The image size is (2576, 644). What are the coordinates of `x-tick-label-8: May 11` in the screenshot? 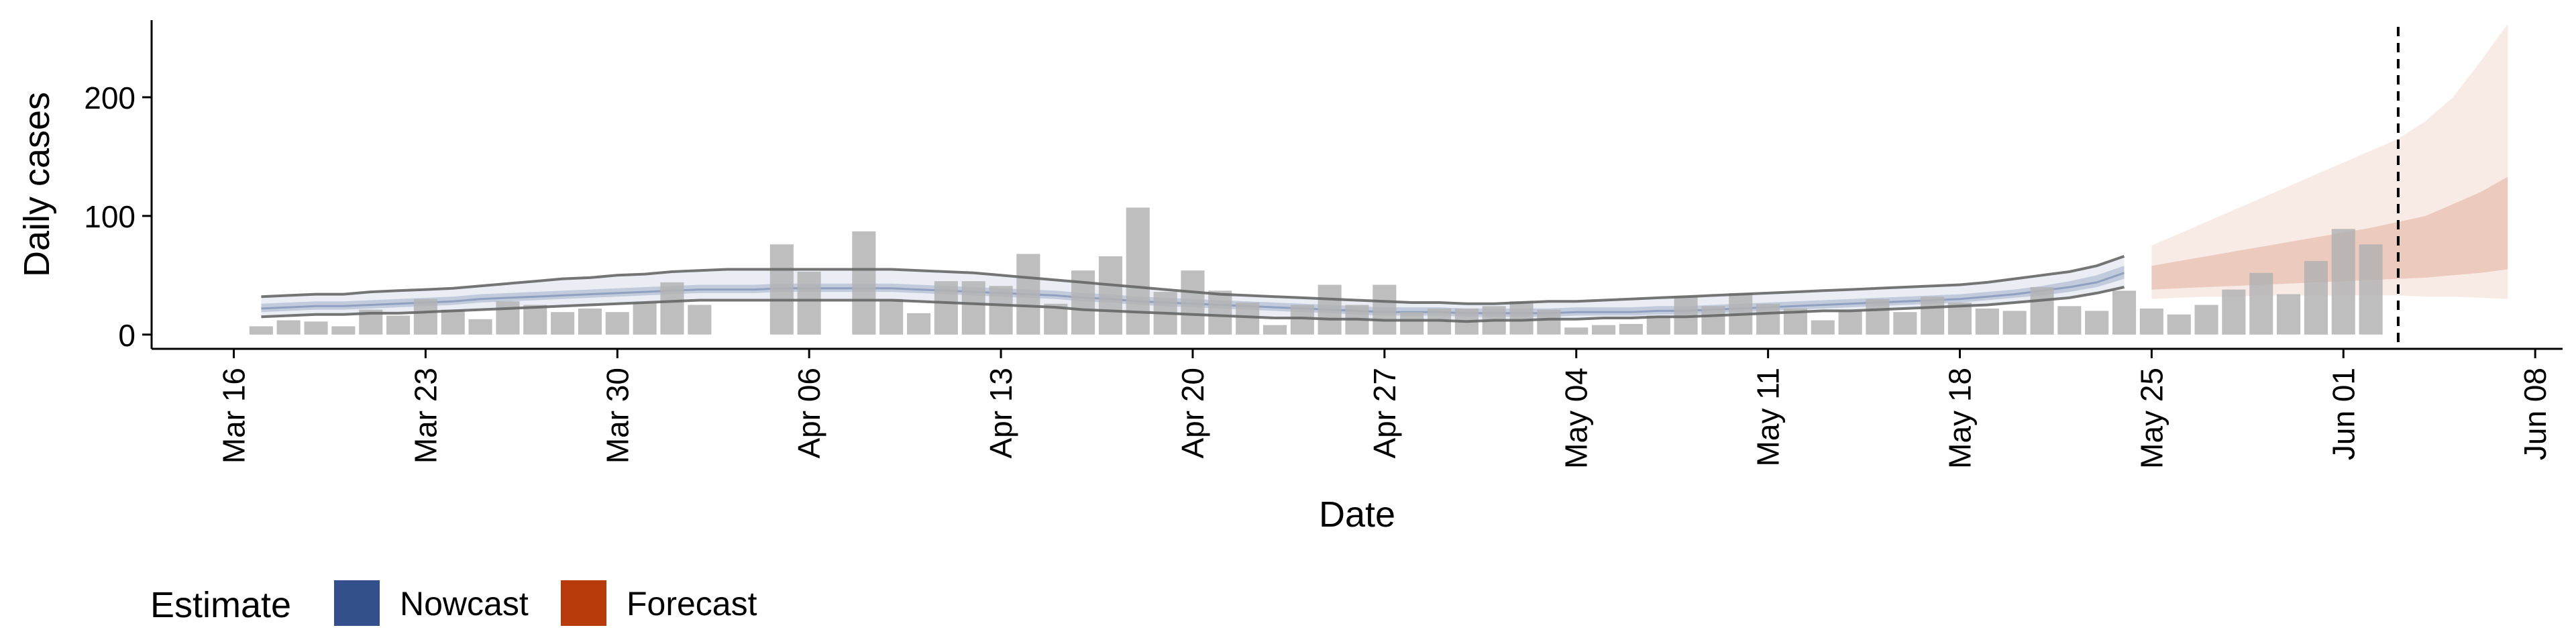 It's located at (1768, 417).